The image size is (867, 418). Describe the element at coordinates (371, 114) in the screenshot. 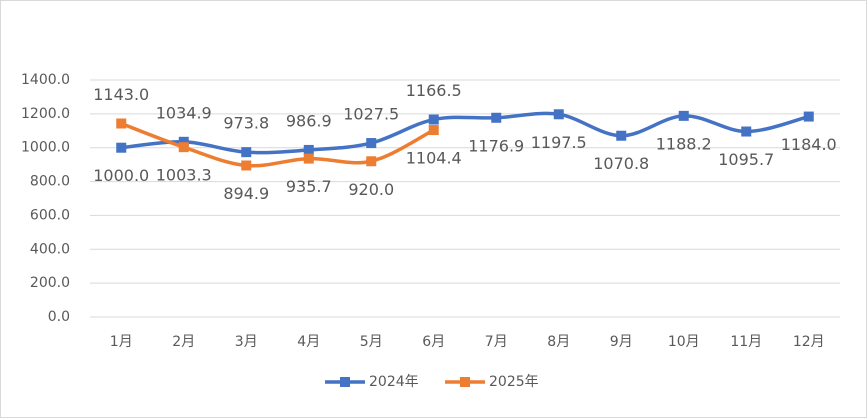

I see `data-label: 1027.5` at that location.